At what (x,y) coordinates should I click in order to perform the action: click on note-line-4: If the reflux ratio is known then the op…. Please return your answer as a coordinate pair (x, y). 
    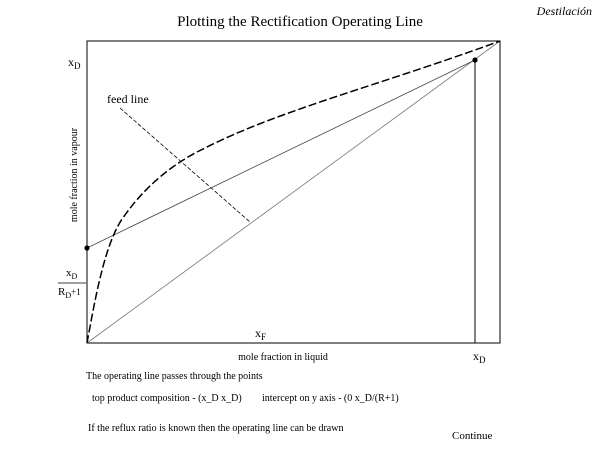
    Looking at the image, I should click on (216, 428).